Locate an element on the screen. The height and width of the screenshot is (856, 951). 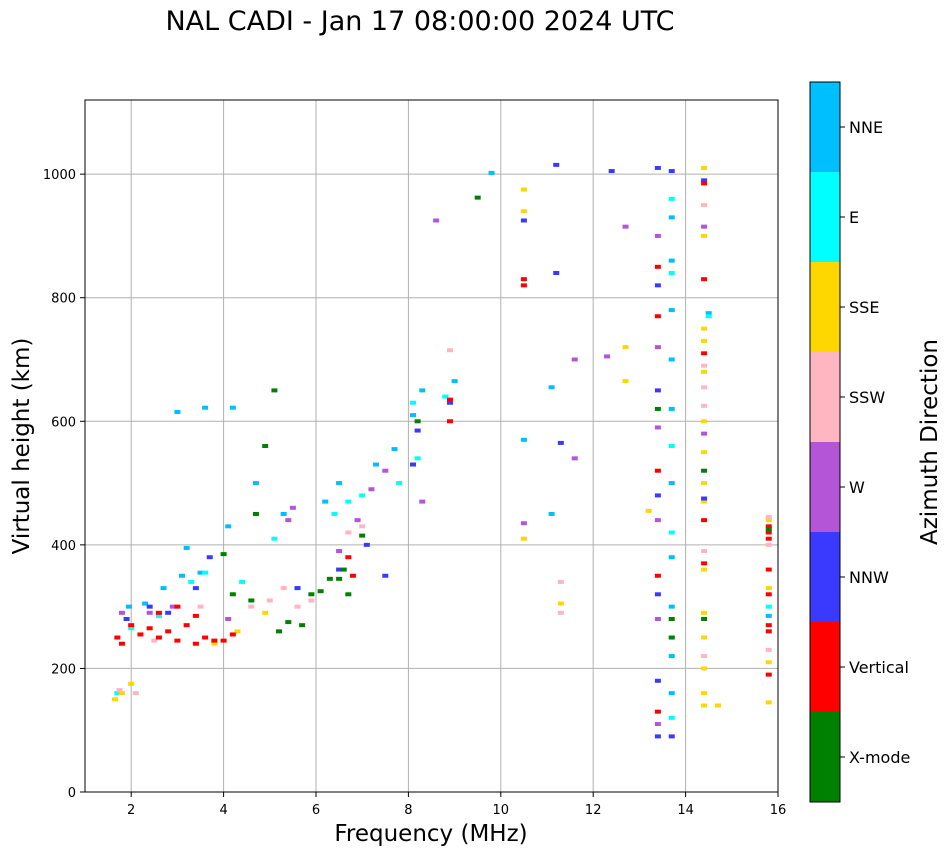
x-tick-label: 2 is located at coordinates (131, 810).